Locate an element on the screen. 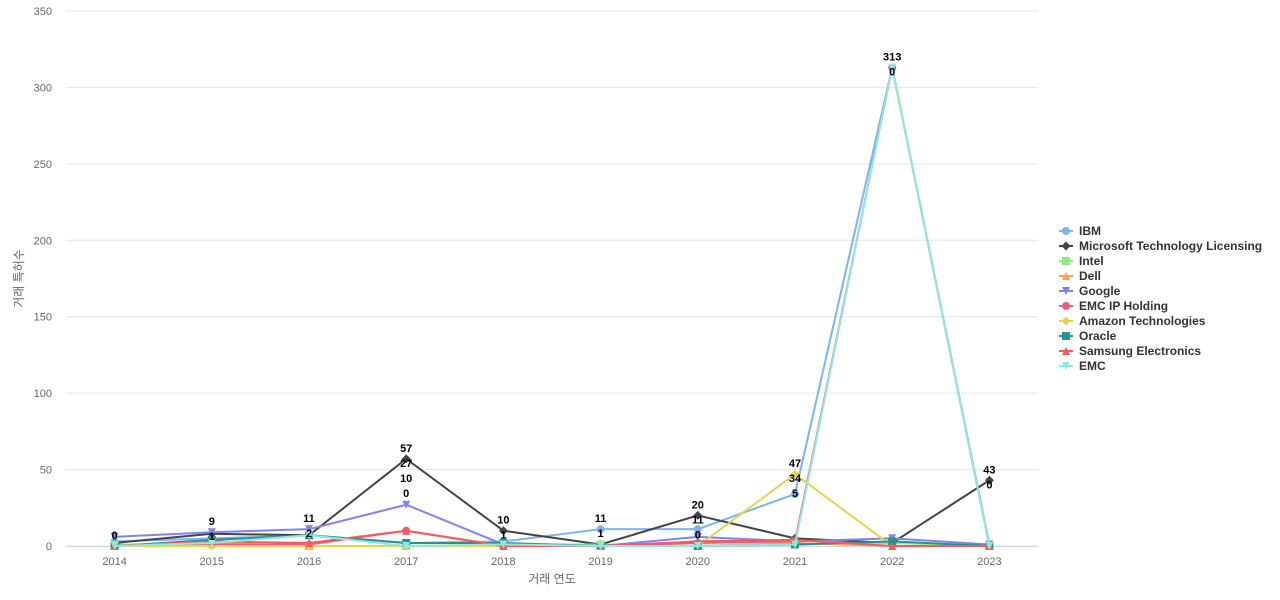 The height and width of the screenshot is (600, 1280). x-tick-label: 2023 is located at coordinates (989, 562).